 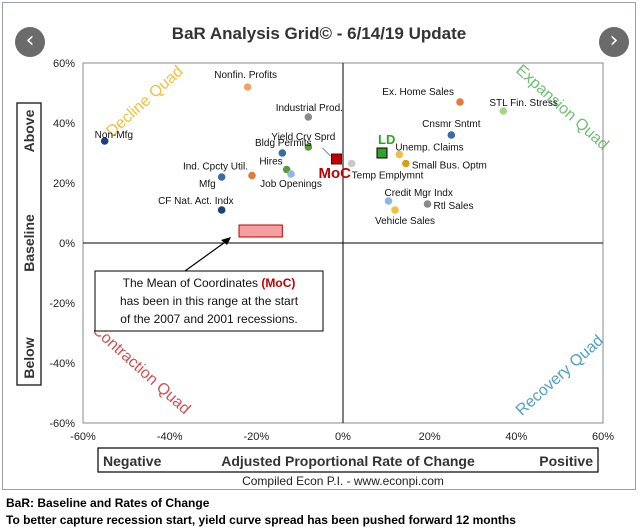 I want to click on ld-marker, so click(x=382, y=153).